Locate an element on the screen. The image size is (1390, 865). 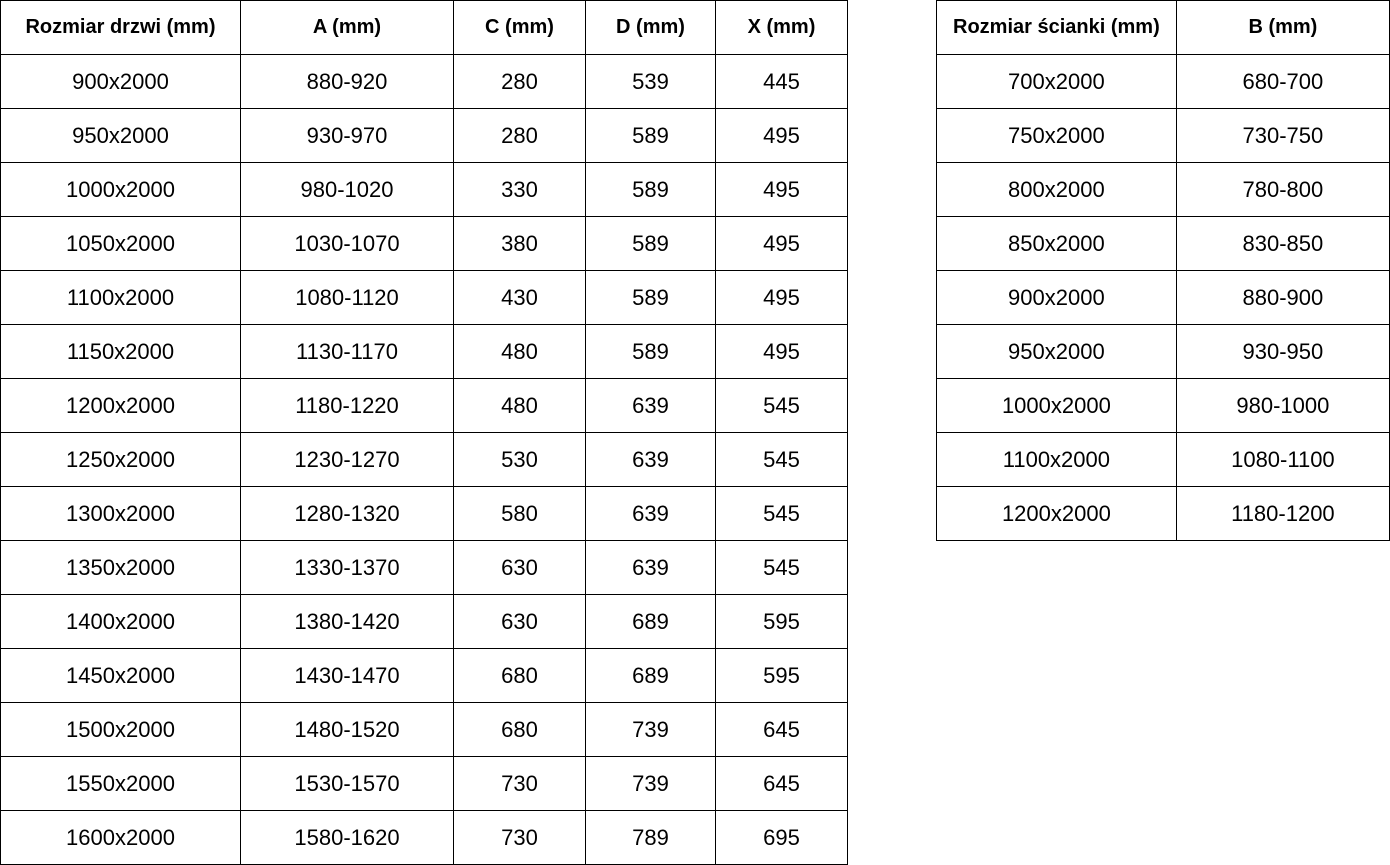
table-cell: 1380-1420 is located at coordinates (347, 621).